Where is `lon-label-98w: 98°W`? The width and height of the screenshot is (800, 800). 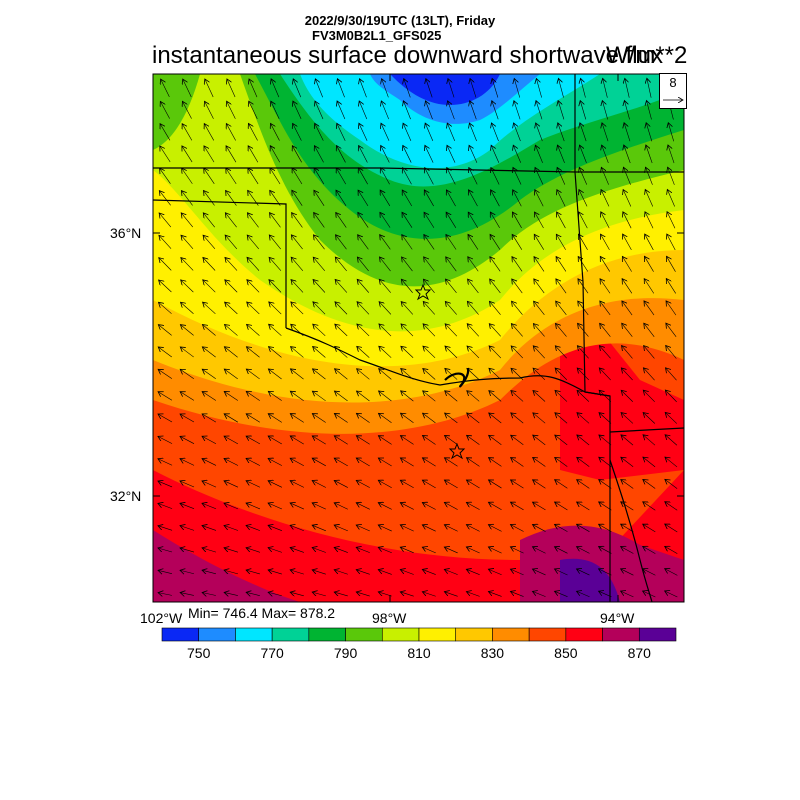
lon-label-98w: 98°W is located at coordinates (389, 618).